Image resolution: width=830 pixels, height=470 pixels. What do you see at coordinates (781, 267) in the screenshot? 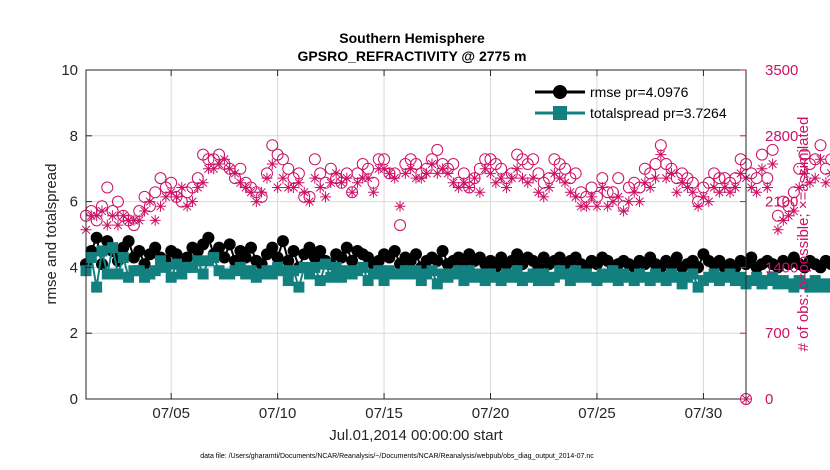
I see `y-right-tick-label: 1400` at bounding box center [781, 267].